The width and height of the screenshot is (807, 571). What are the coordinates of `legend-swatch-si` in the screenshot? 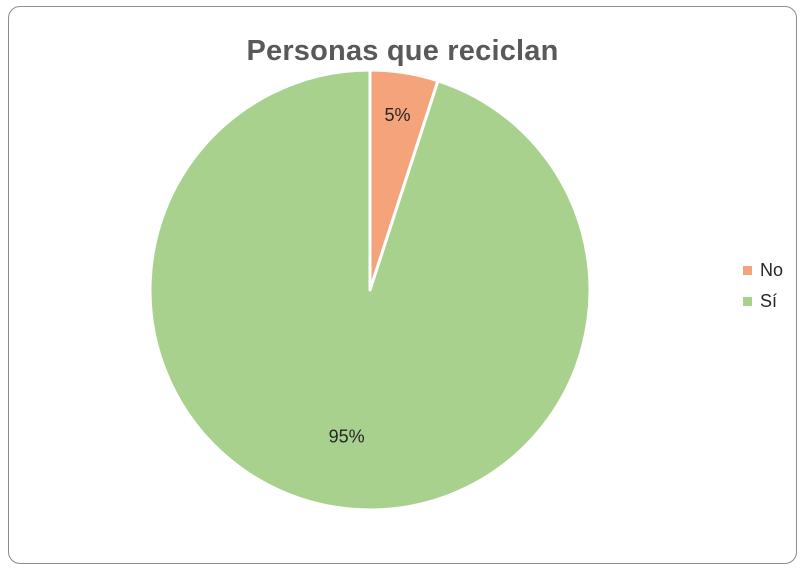 It's located at (747, 301).